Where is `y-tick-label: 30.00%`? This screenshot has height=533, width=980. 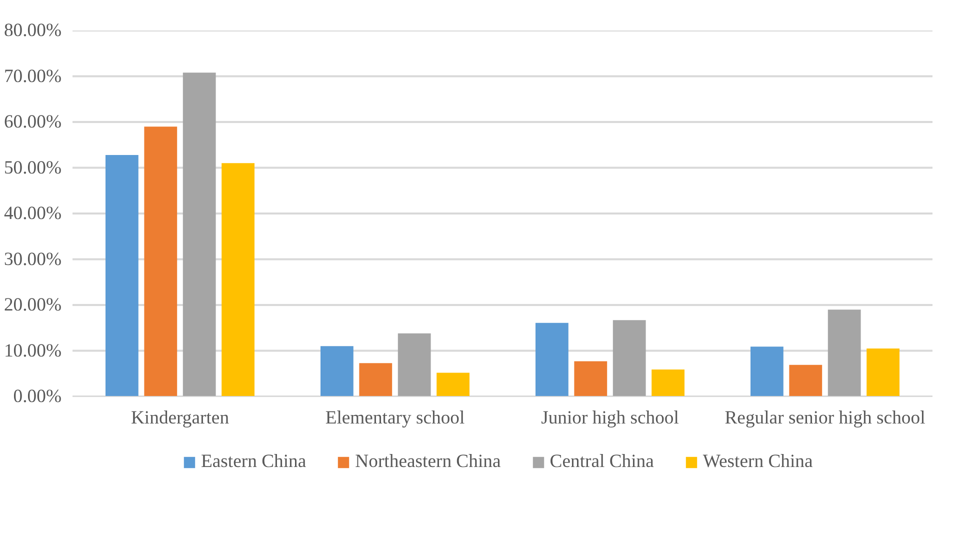 y-tick-label: 30.00% is located at coordinates (33, 259).